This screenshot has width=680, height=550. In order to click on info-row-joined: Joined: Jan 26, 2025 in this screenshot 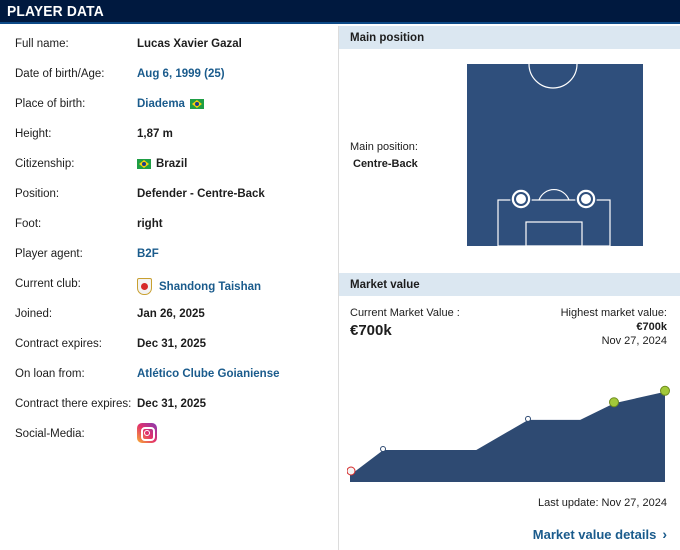, I will do `click(168, 315)`.